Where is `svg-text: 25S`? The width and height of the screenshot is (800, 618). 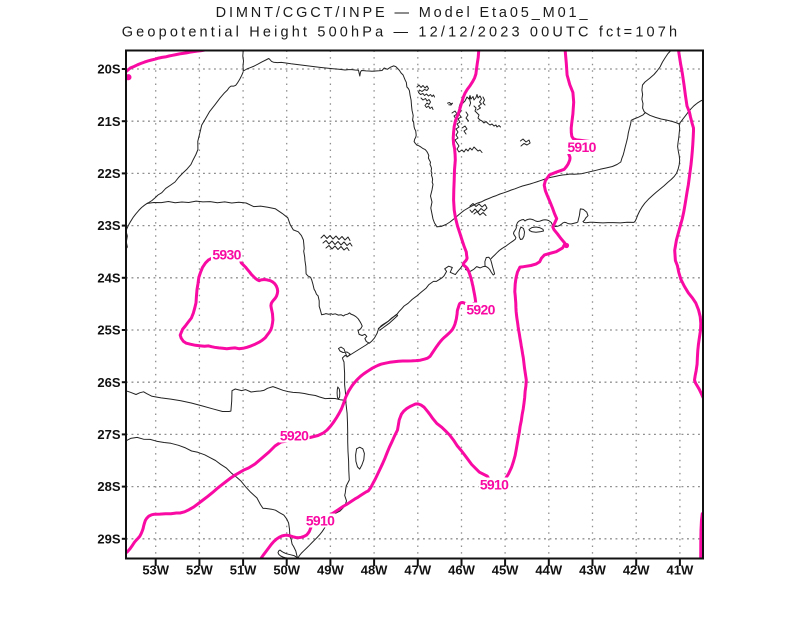 svg-text: 25S is located at coordinates (108, 330).